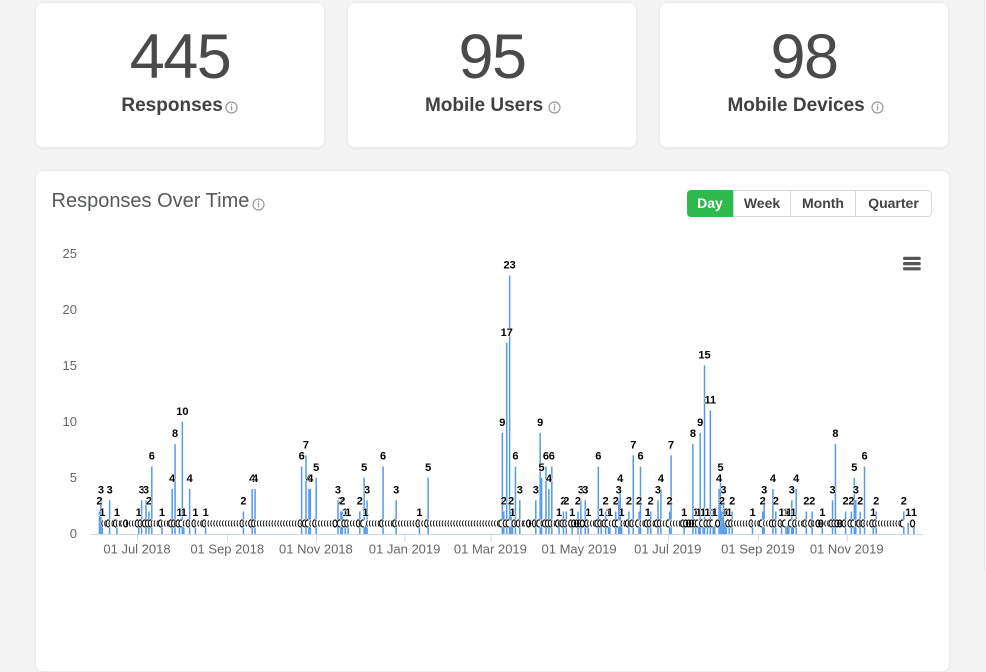  I want to click on svg-text: 01 Sep 2018, so click(227, 549).